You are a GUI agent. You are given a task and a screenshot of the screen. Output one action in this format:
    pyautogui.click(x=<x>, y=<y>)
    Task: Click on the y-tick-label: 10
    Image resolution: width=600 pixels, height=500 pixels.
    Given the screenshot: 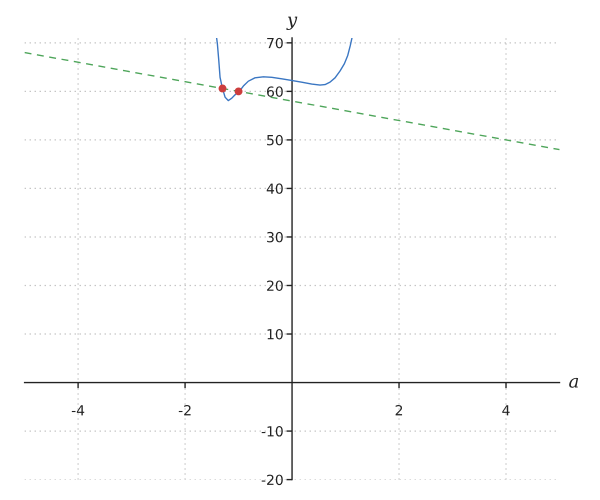 What is the action you would take?
    pyautogui.click(x=275, y=334)
    